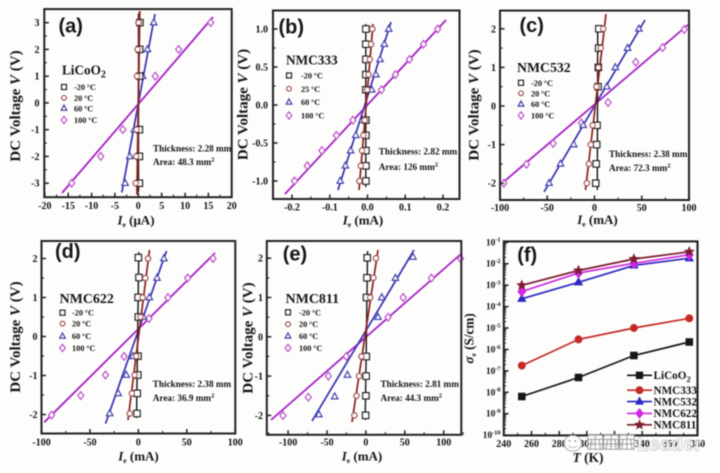 The image size is (720, 473). What do you see at coordinates (470, 338) in the screenshot?
I see `svg-text: σe (S/cm)` at bounding box center [470, 338].